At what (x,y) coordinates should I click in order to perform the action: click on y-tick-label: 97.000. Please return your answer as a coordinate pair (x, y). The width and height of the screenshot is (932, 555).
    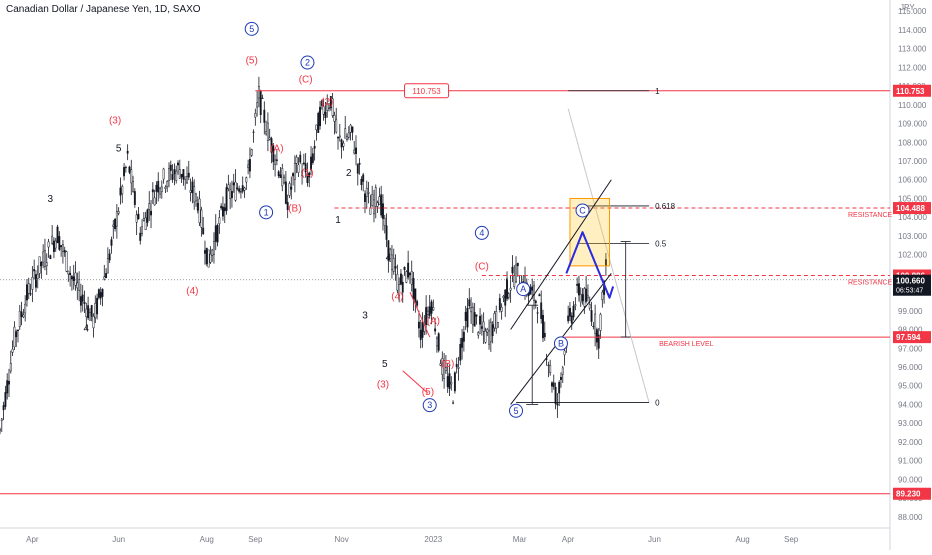
    Looking at the image, I should click on (910, 348).